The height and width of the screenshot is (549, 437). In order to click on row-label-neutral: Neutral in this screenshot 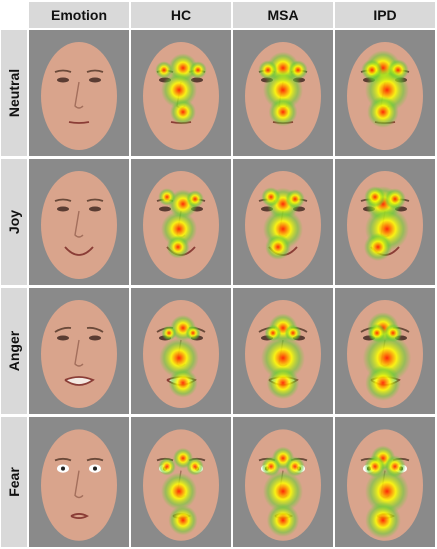, I will do `click(14, 93)`.